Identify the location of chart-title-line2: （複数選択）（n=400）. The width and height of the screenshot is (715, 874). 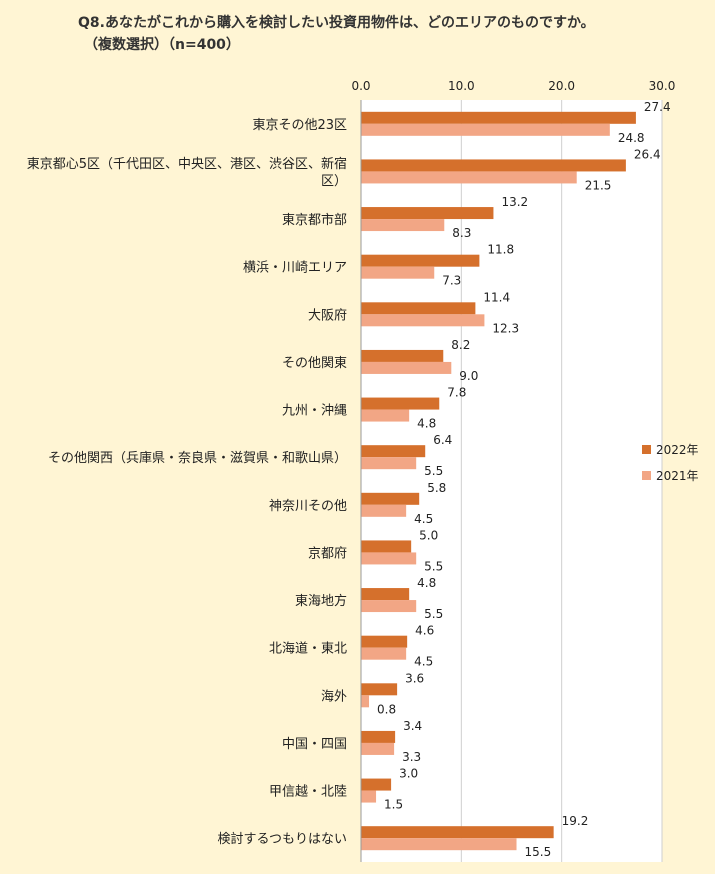
(162, 45).